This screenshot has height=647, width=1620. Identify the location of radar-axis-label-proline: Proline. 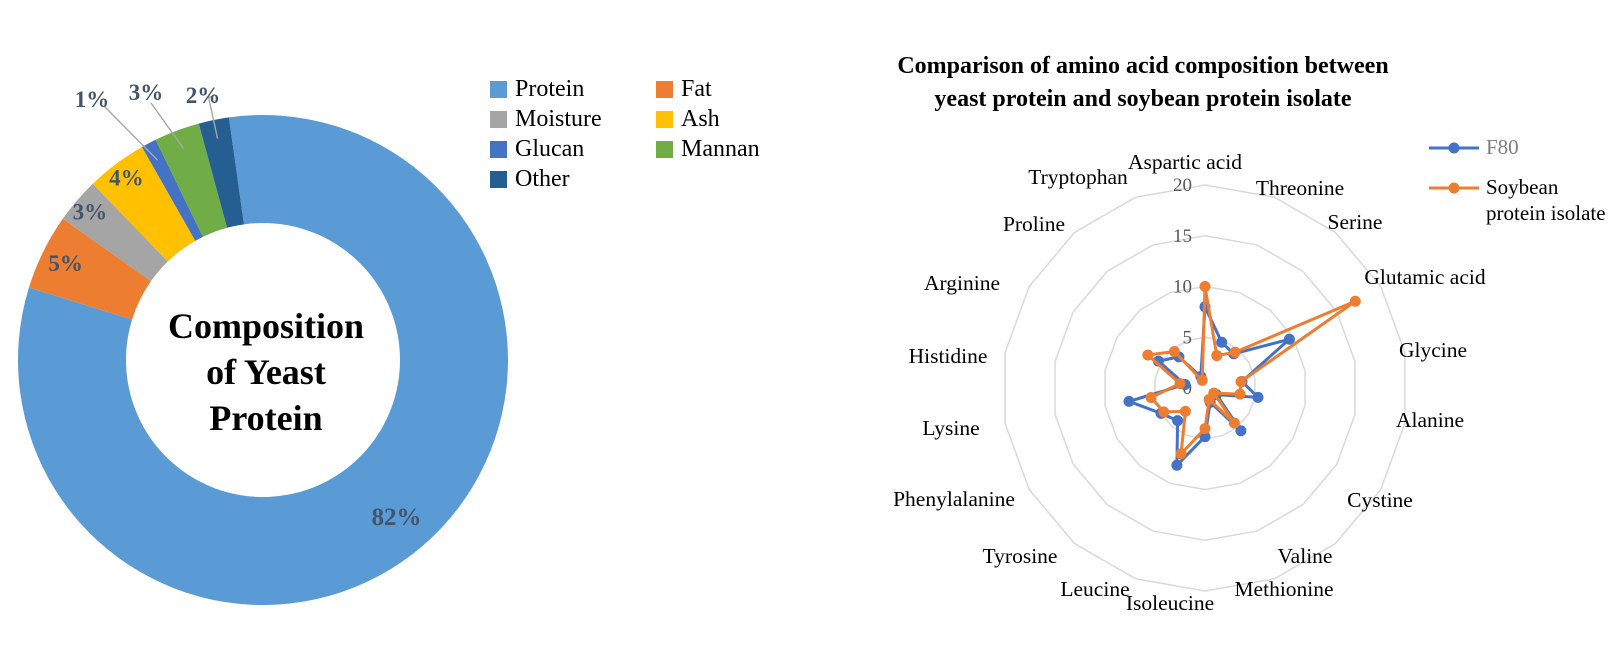
(1034, 224).